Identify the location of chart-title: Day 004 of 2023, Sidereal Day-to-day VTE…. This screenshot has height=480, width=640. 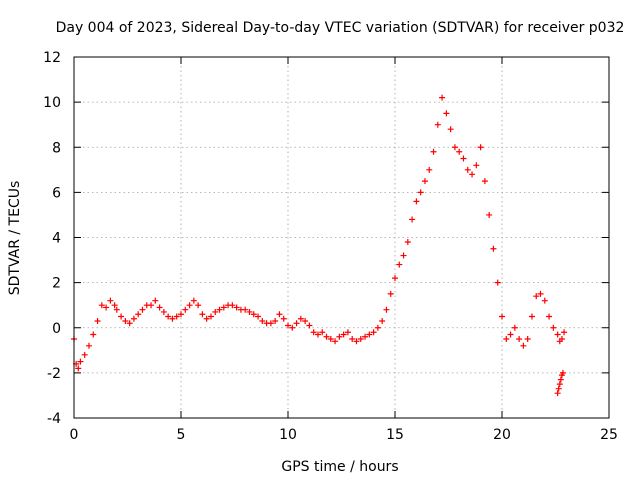
(340, 28).